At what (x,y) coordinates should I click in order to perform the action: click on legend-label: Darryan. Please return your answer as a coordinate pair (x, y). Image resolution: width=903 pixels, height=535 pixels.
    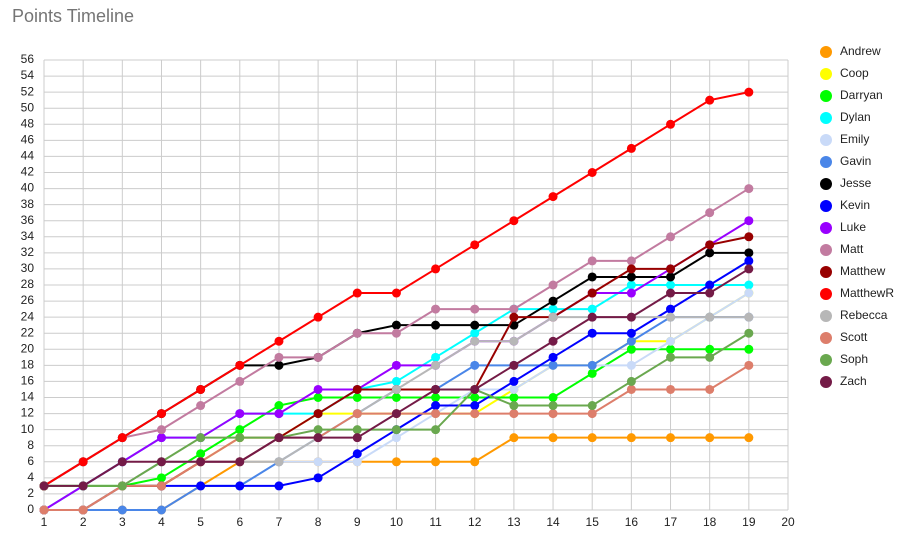
    Looking at the image, I should click on (861, 95).